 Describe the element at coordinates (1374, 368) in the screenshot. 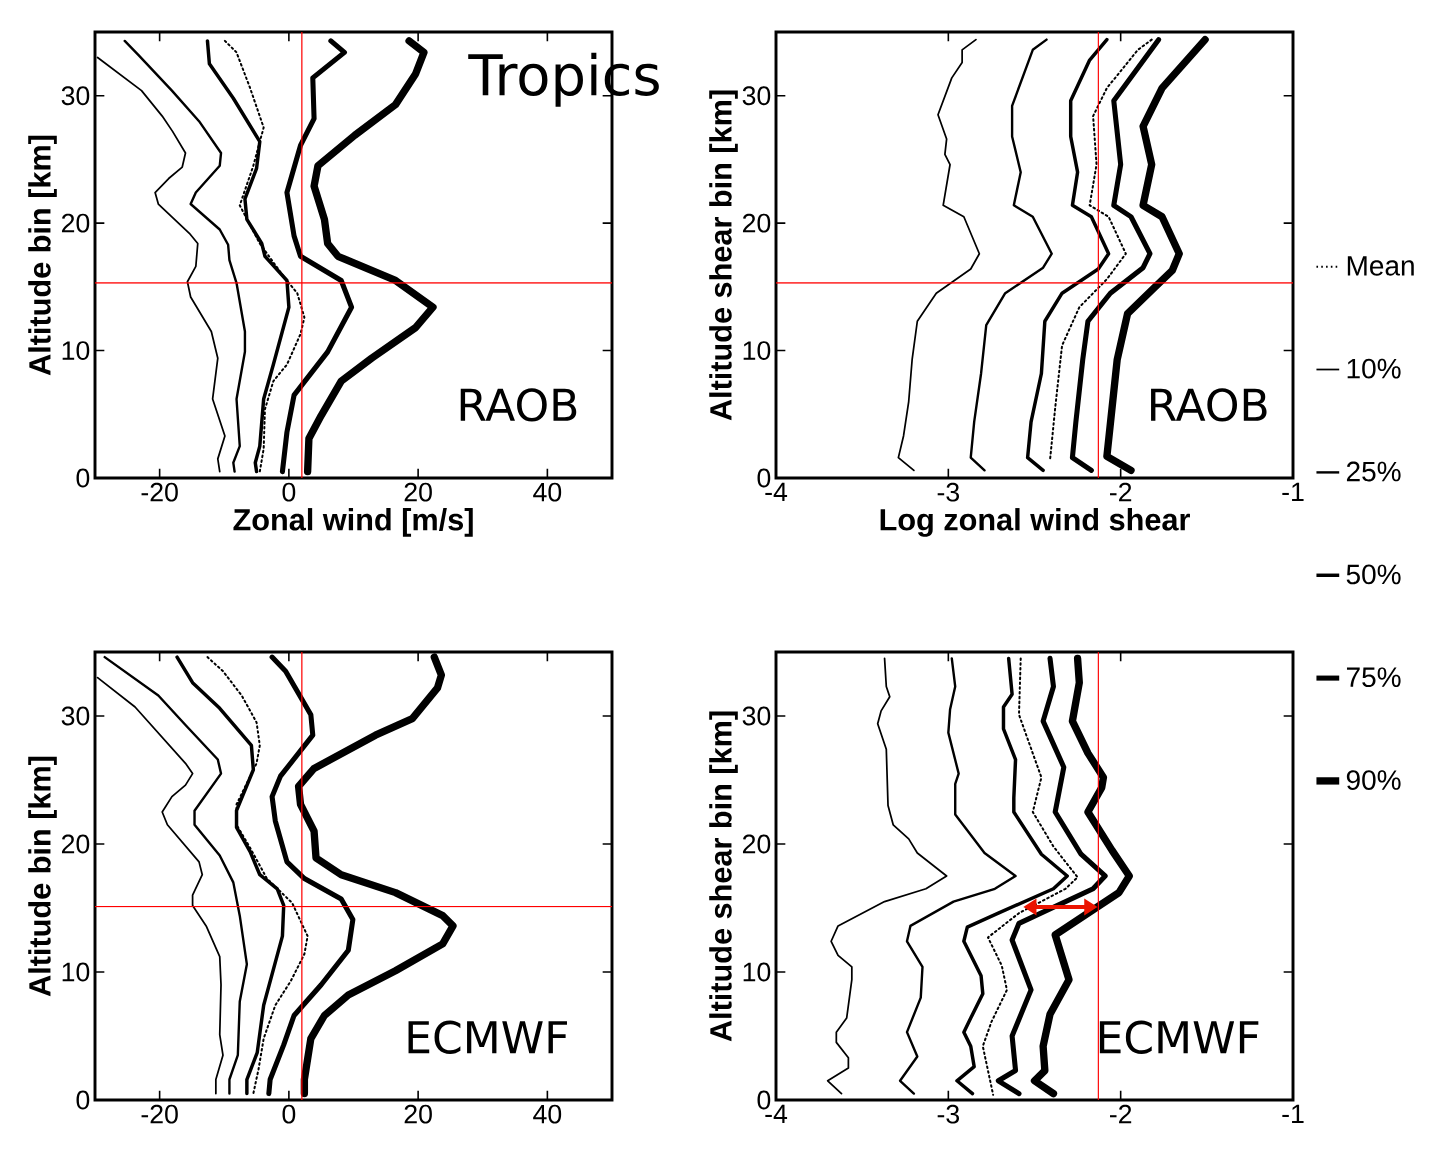

I see `legend-label: 10%` at that location.